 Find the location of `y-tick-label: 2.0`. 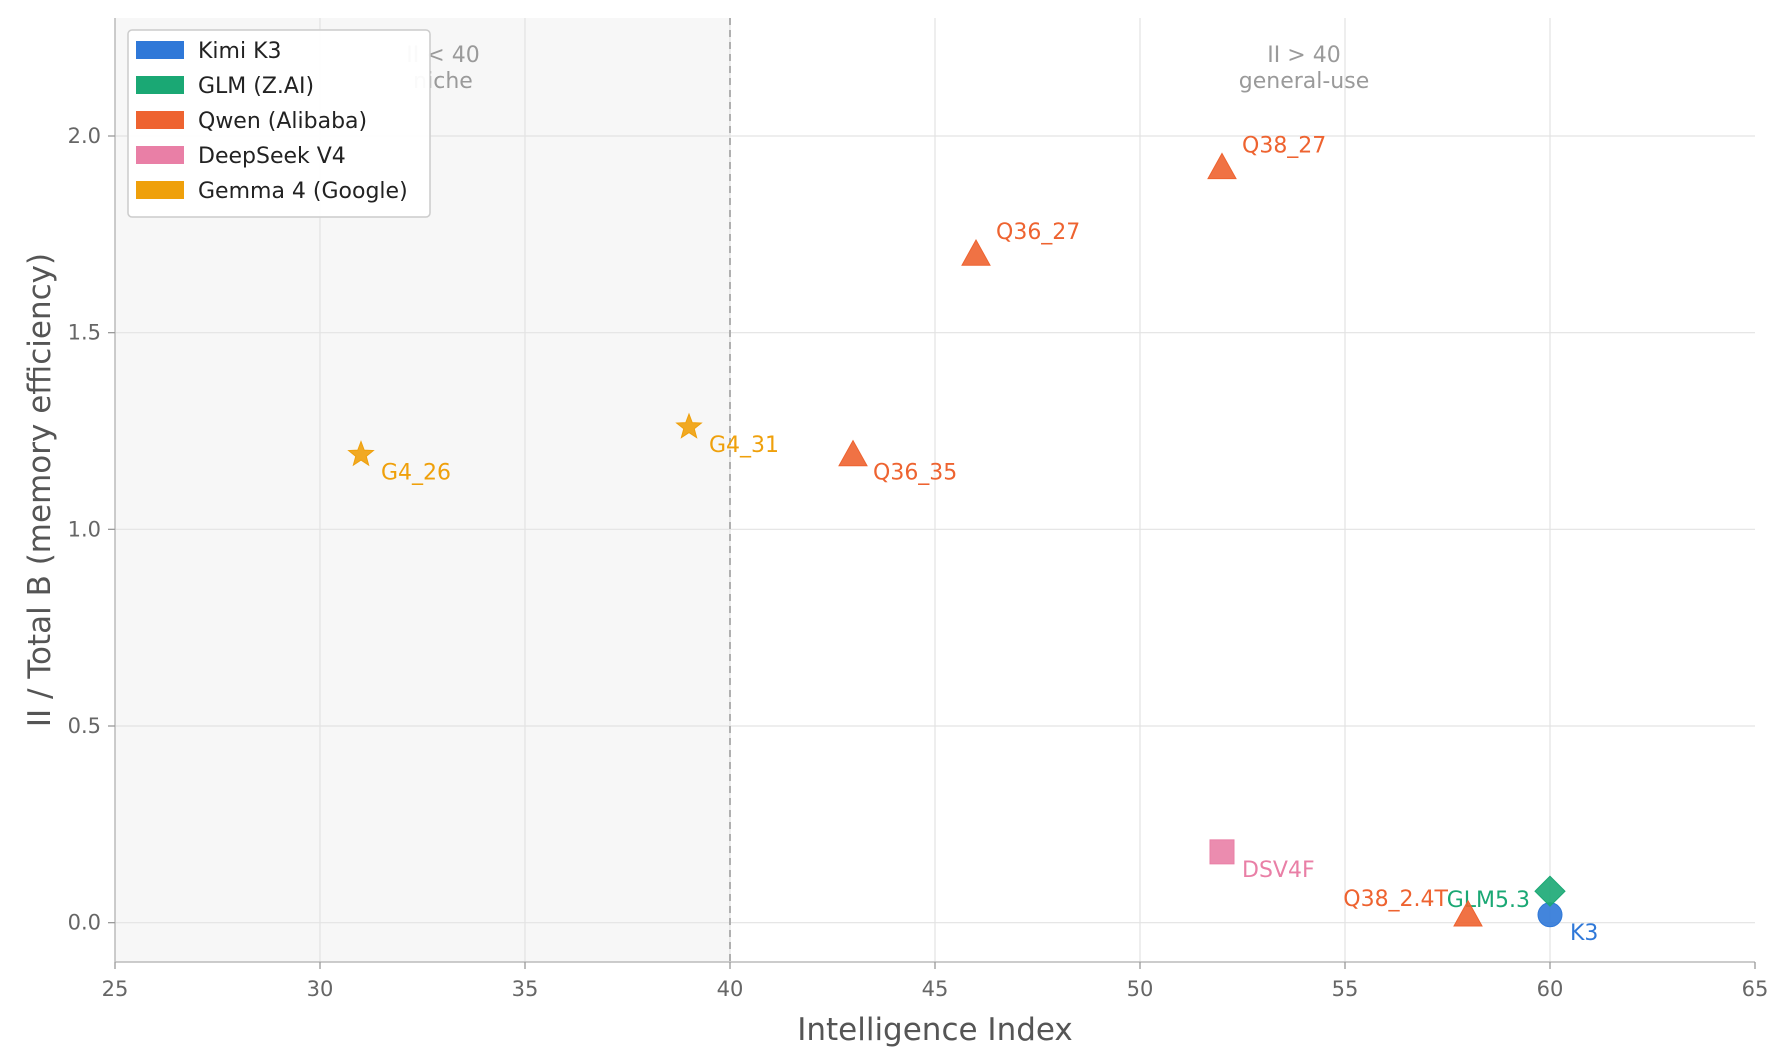

y-tick-label: 2.0 is located at coordinates (84, 136).